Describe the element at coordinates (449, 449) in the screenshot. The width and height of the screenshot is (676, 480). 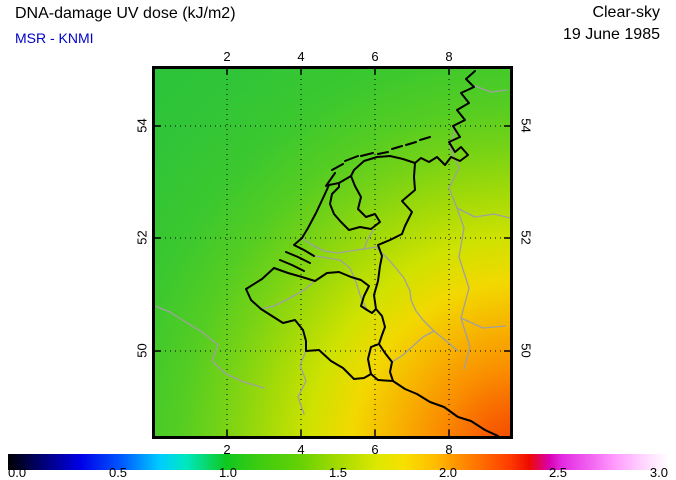
I see `x-tick-bottom-8: 8` at that location.